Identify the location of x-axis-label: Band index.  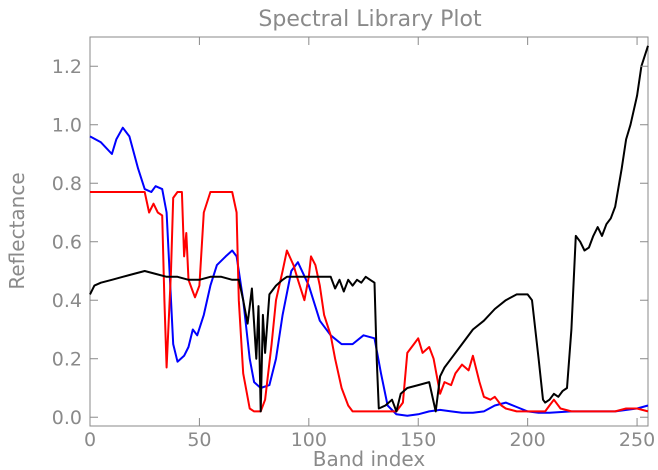
(369, 458).